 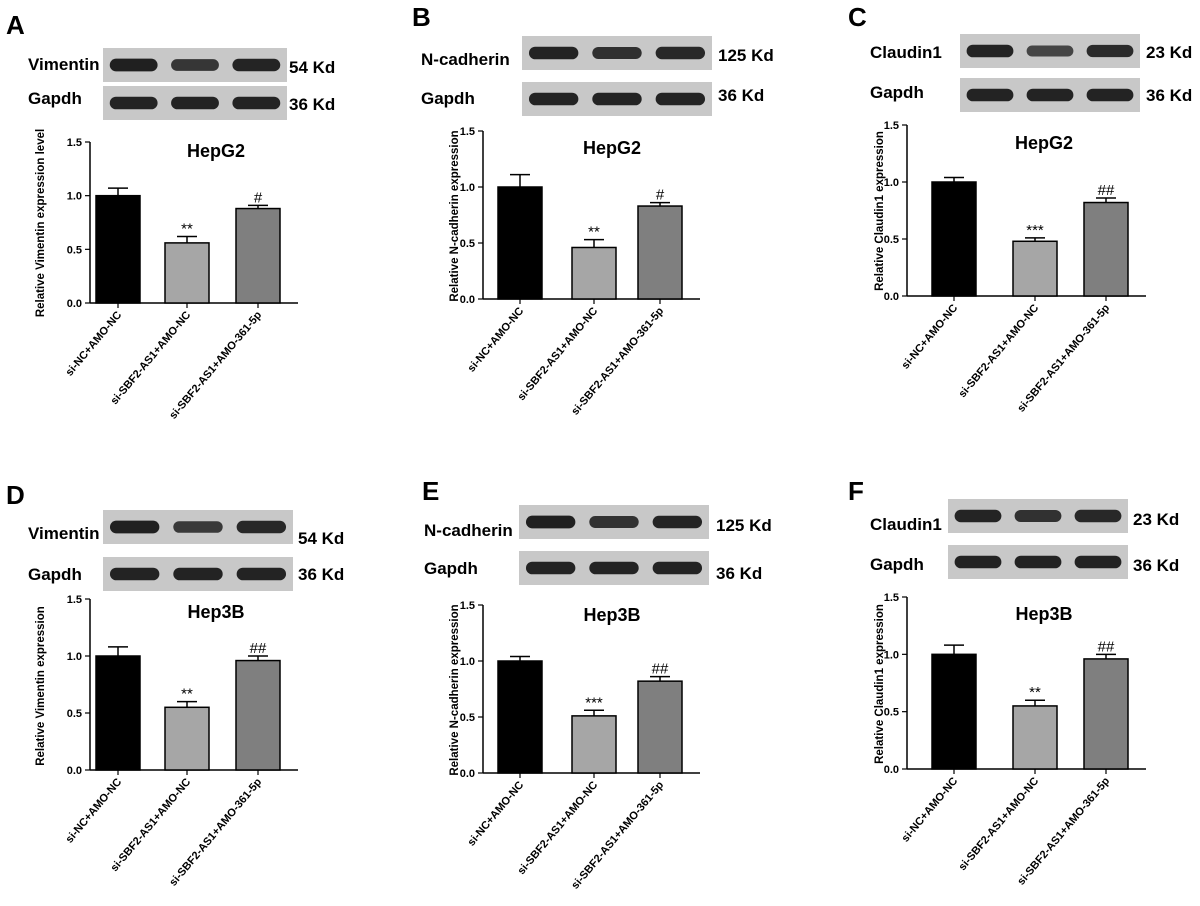 What do you see at coordinates (215, 612) in the screenshot?
I see `chart-title: Hep3B` at bounding box center [215, 612].